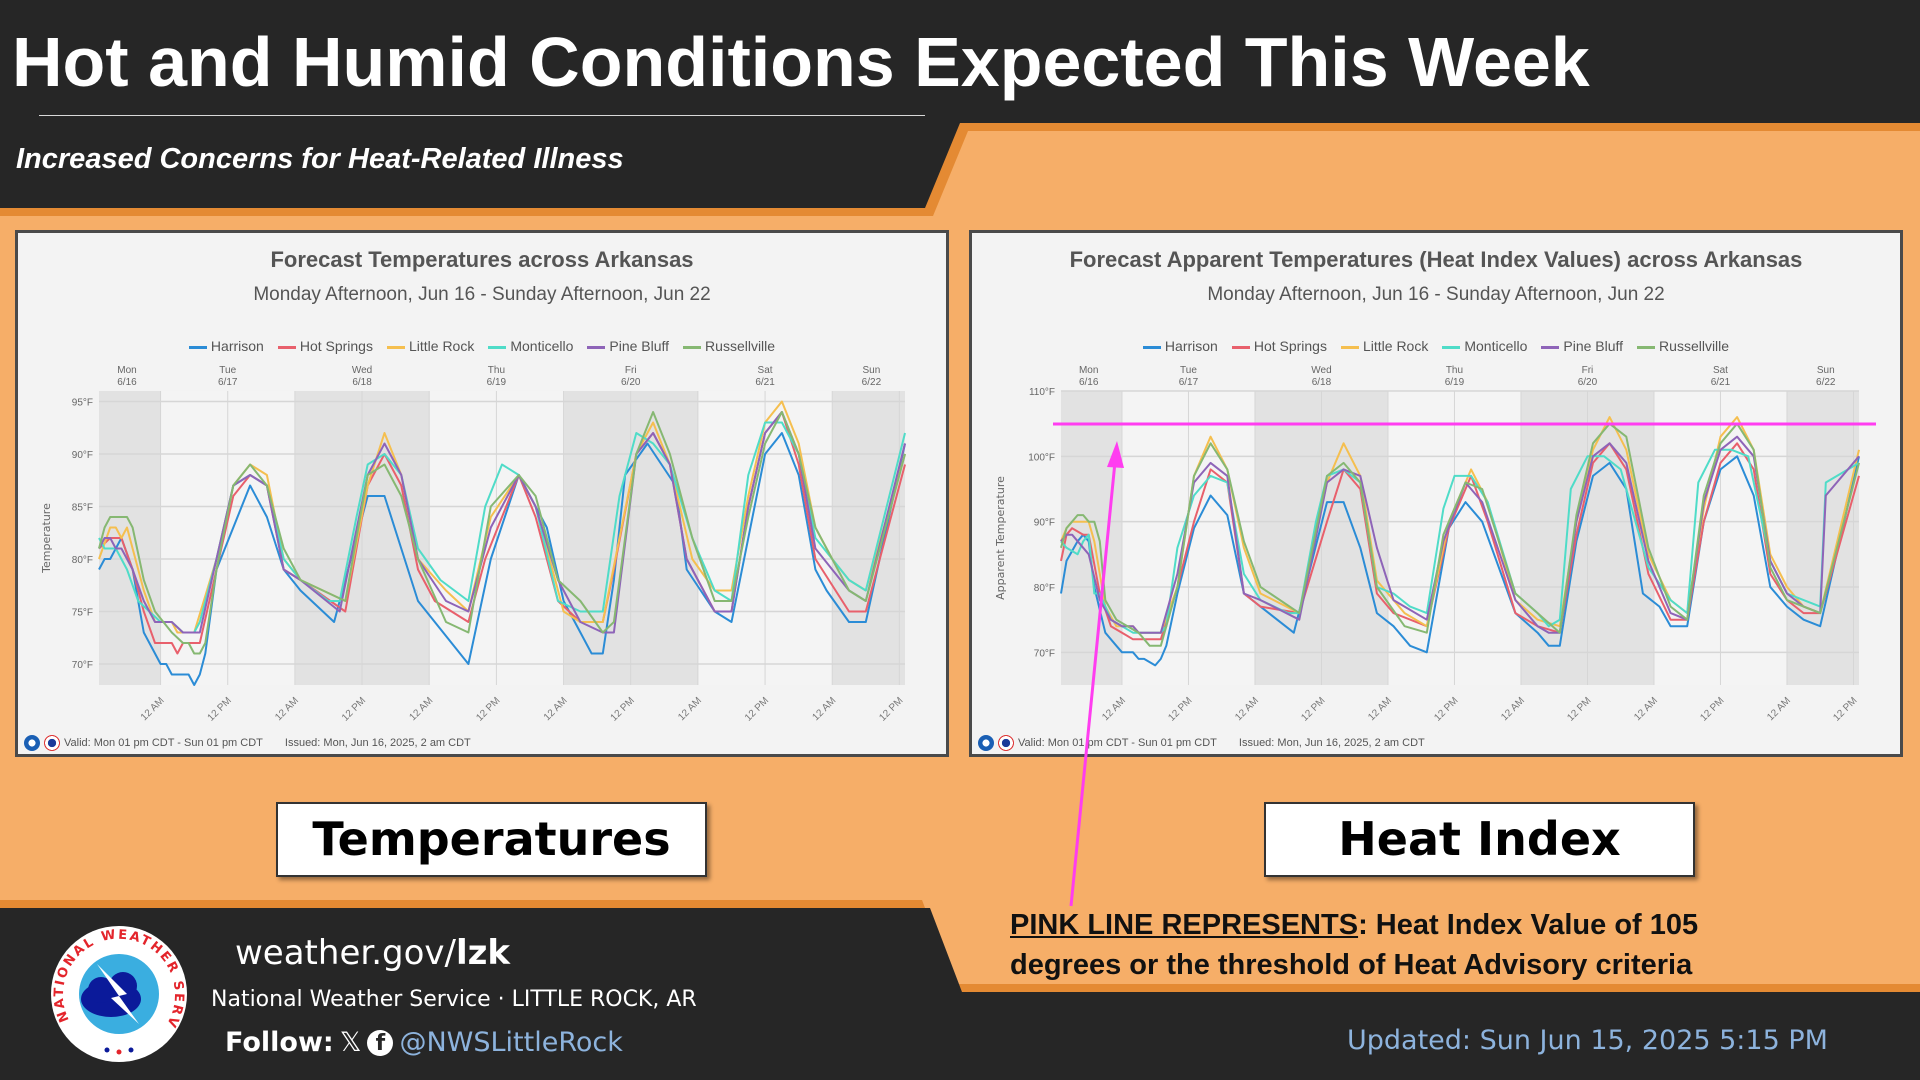 Image resolution: width=1920 pixels, height=1080 pixels. I want to click on website-link: weather.gov/lzk, so click(373, 953).